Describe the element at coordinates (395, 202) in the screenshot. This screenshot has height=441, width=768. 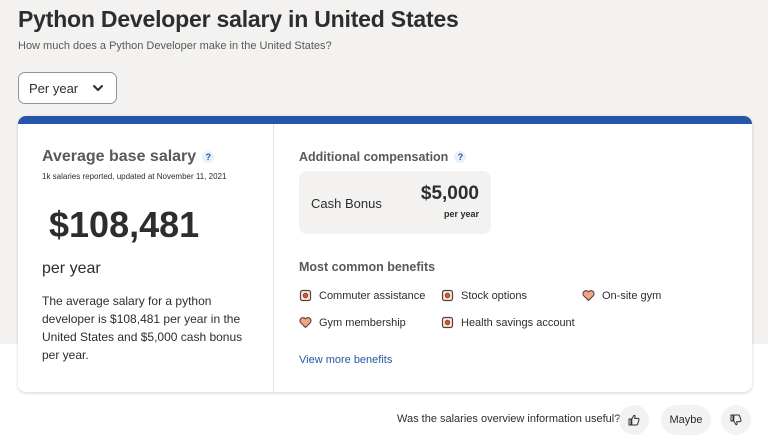
I see `cash-bonus-box: Cash Bonus $5,000 per year` at that location.